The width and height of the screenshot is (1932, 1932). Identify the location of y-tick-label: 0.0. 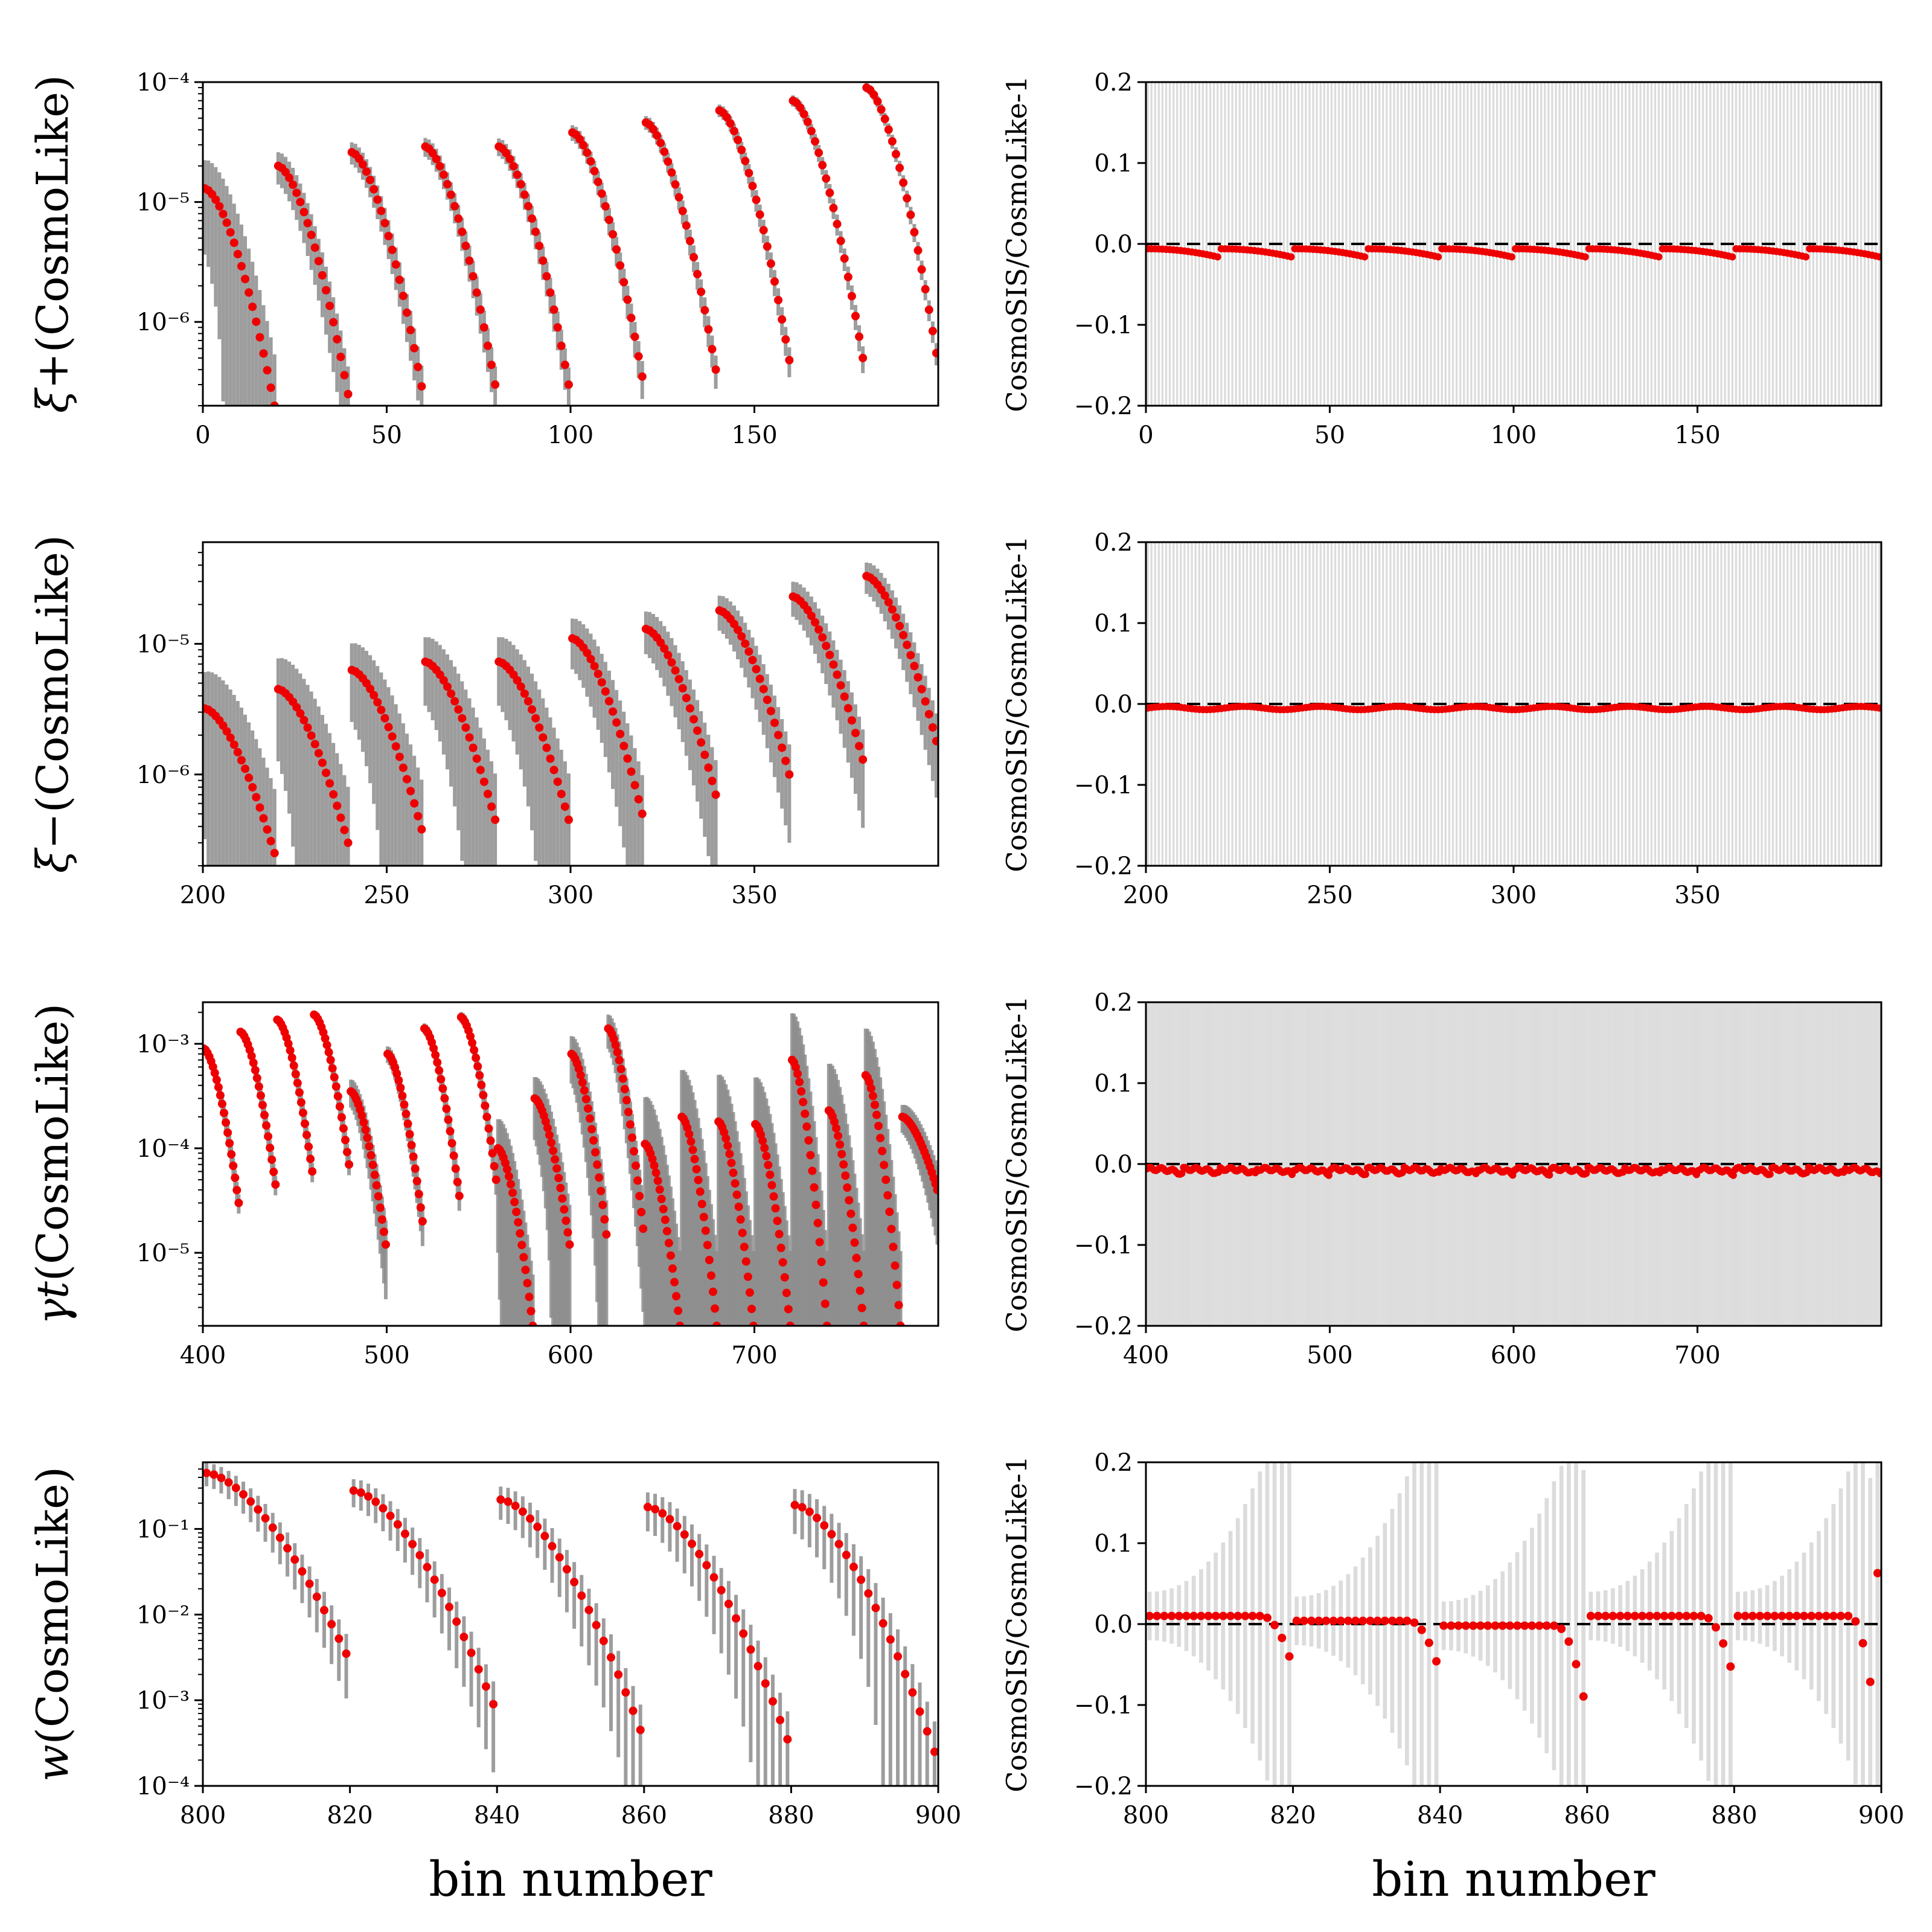
(1114, 704).